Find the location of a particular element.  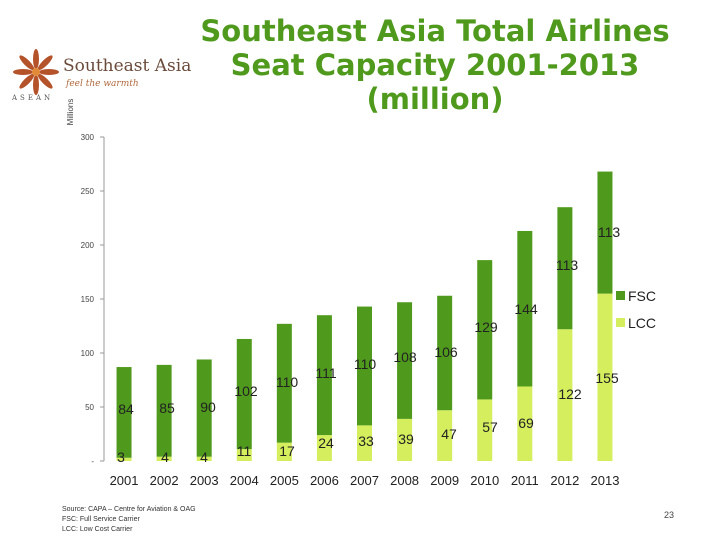

data-label-lcc: 17 is located at coordinates (287, 451).